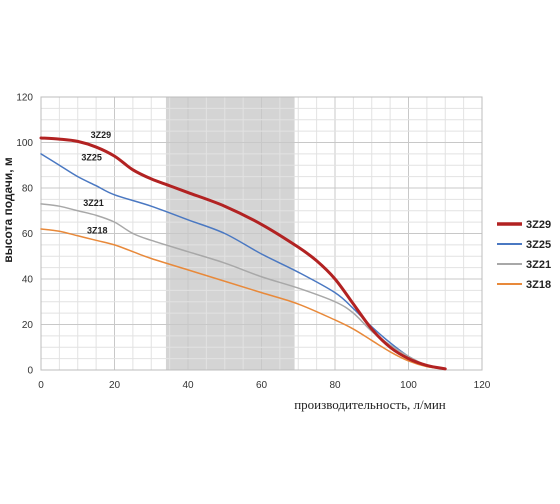 The height and width of the screenshot is (504, 560). I want to click on y-axis-label: высота подачи, м, so click(8, 210).